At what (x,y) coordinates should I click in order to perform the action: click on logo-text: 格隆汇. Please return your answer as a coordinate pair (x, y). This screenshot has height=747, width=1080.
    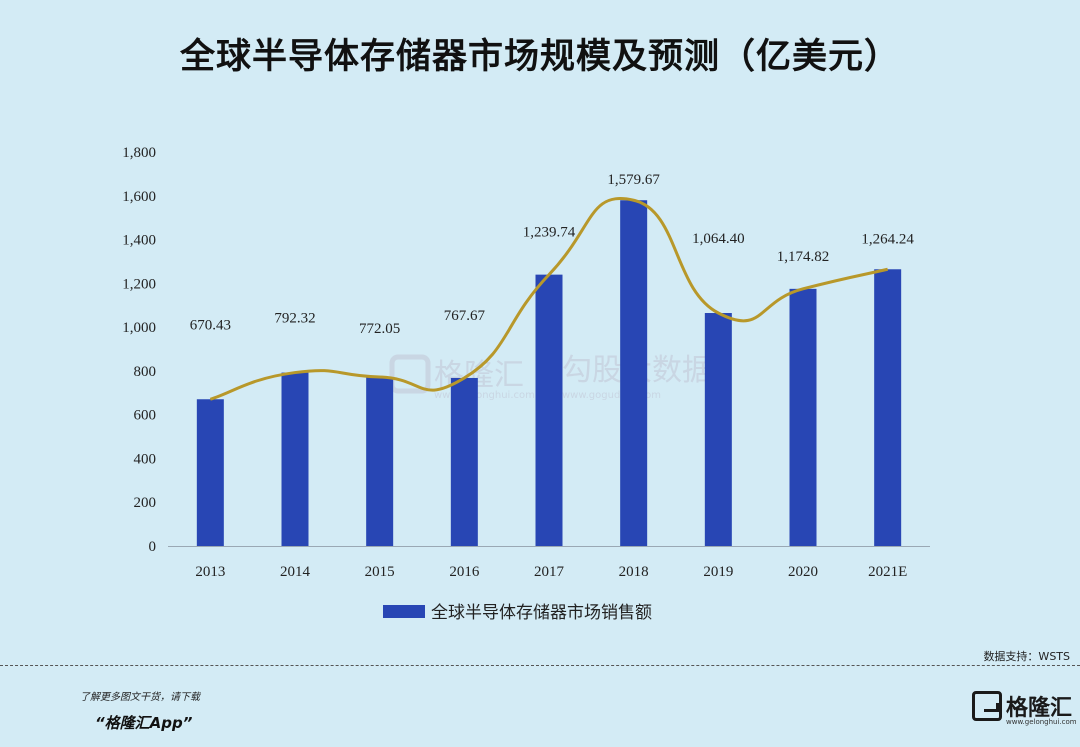
    Looking at the image, I should click on (1039, 708).